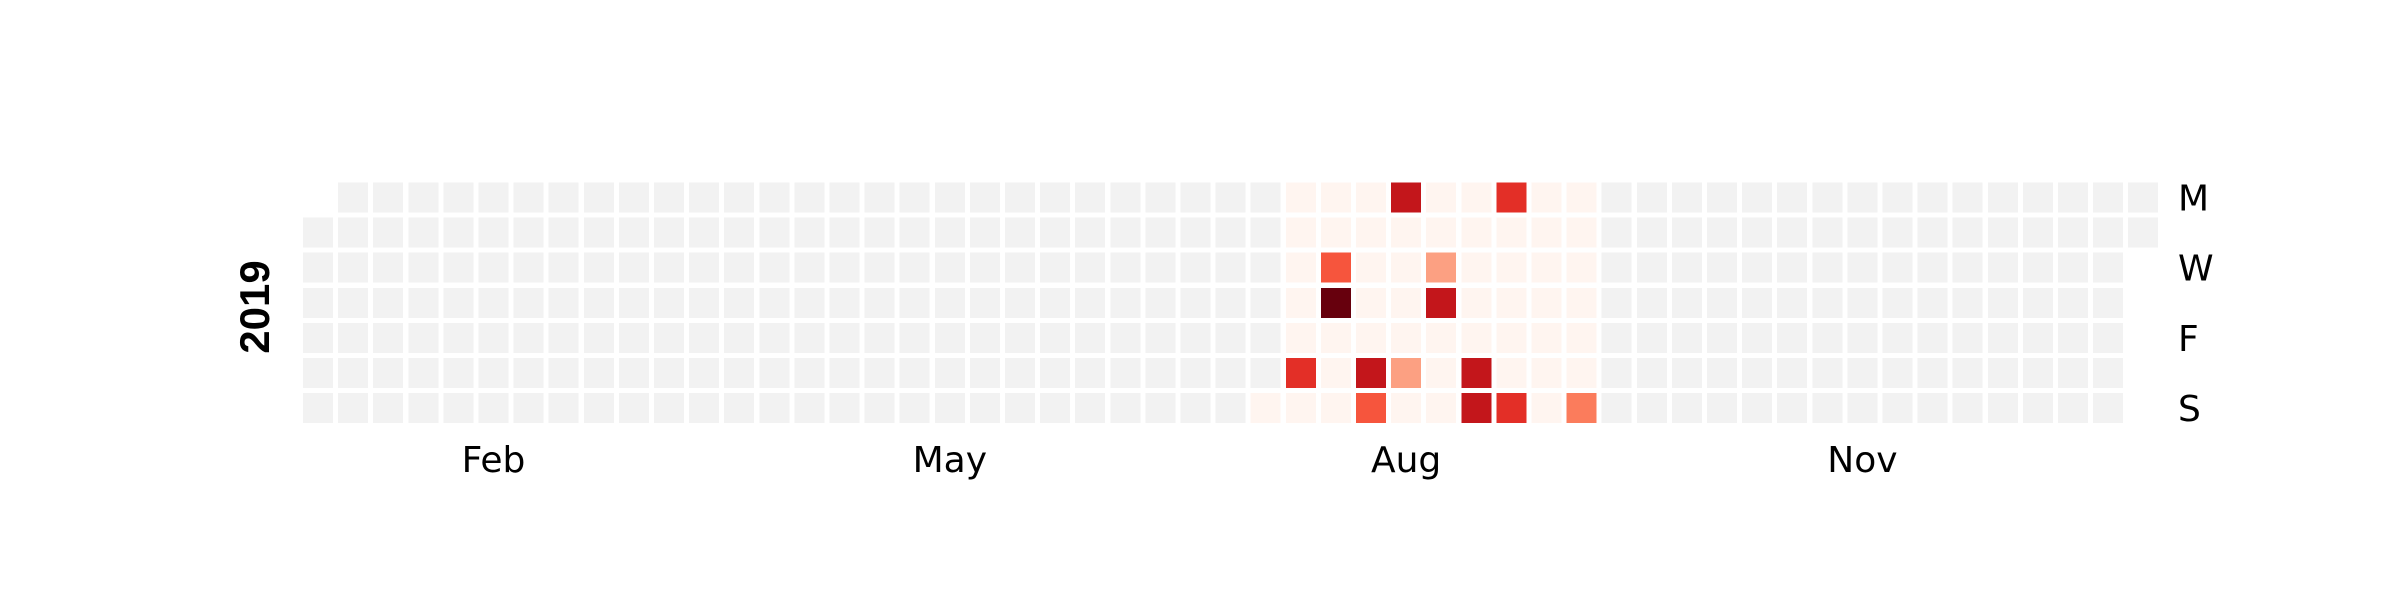 This screenshot has height=600, width=2400. What do you see at coordinates (494, 460) in the screenshot?
I see `month-tick-label: Feb` at bounding box center [494, 460].